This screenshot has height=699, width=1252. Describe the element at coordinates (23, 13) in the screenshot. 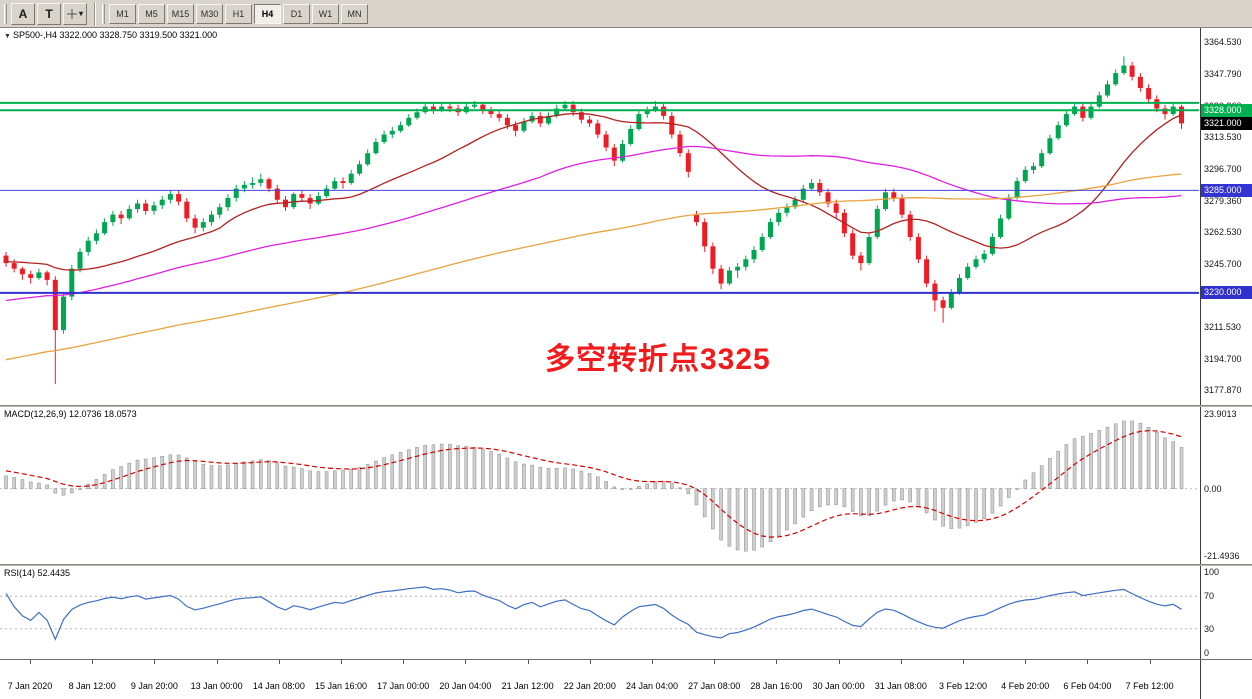

I see `font-tool-button: A` at that location.